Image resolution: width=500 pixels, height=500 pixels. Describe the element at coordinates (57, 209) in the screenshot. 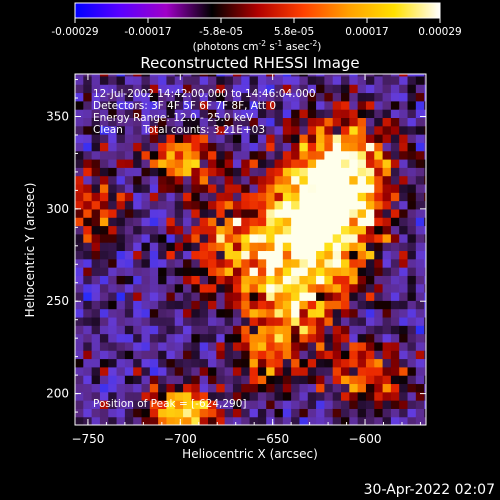

I see `y-tick-label: 300` at that location.